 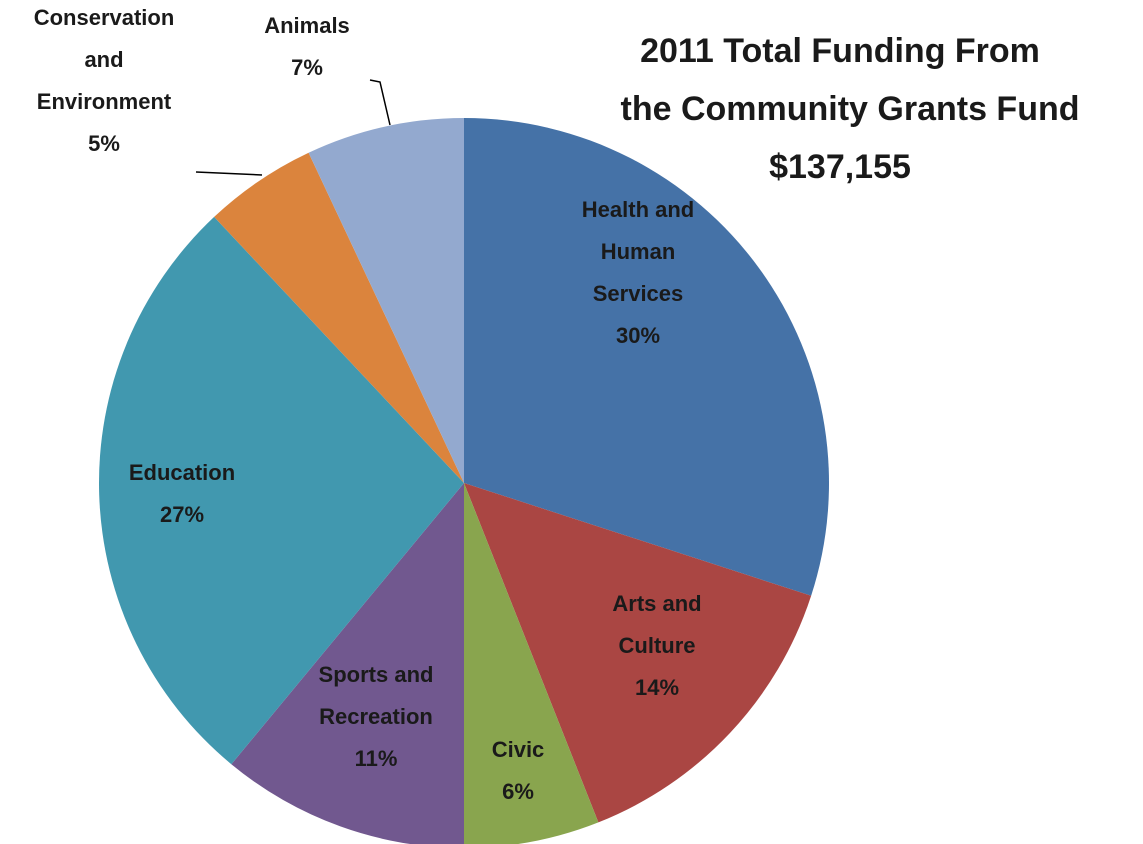 What do you see at coordinates (229, 173) in the screenshot?
I see `leader-line-conservation-and-environment` at bounding box center [229, 173].